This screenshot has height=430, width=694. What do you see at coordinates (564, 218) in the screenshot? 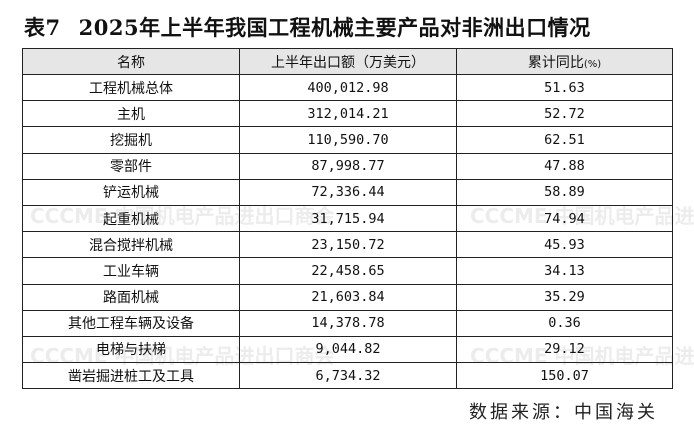
I see `cell-yoy: 74.94` at bounding box center [564, 218].